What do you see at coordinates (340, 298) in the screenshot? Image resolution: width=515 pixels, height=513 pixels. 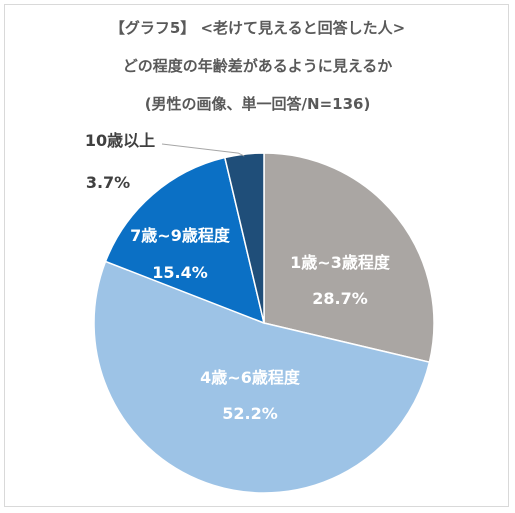 I see `slice-value-label-0: 28.7%` at bounding box center [340, 298].